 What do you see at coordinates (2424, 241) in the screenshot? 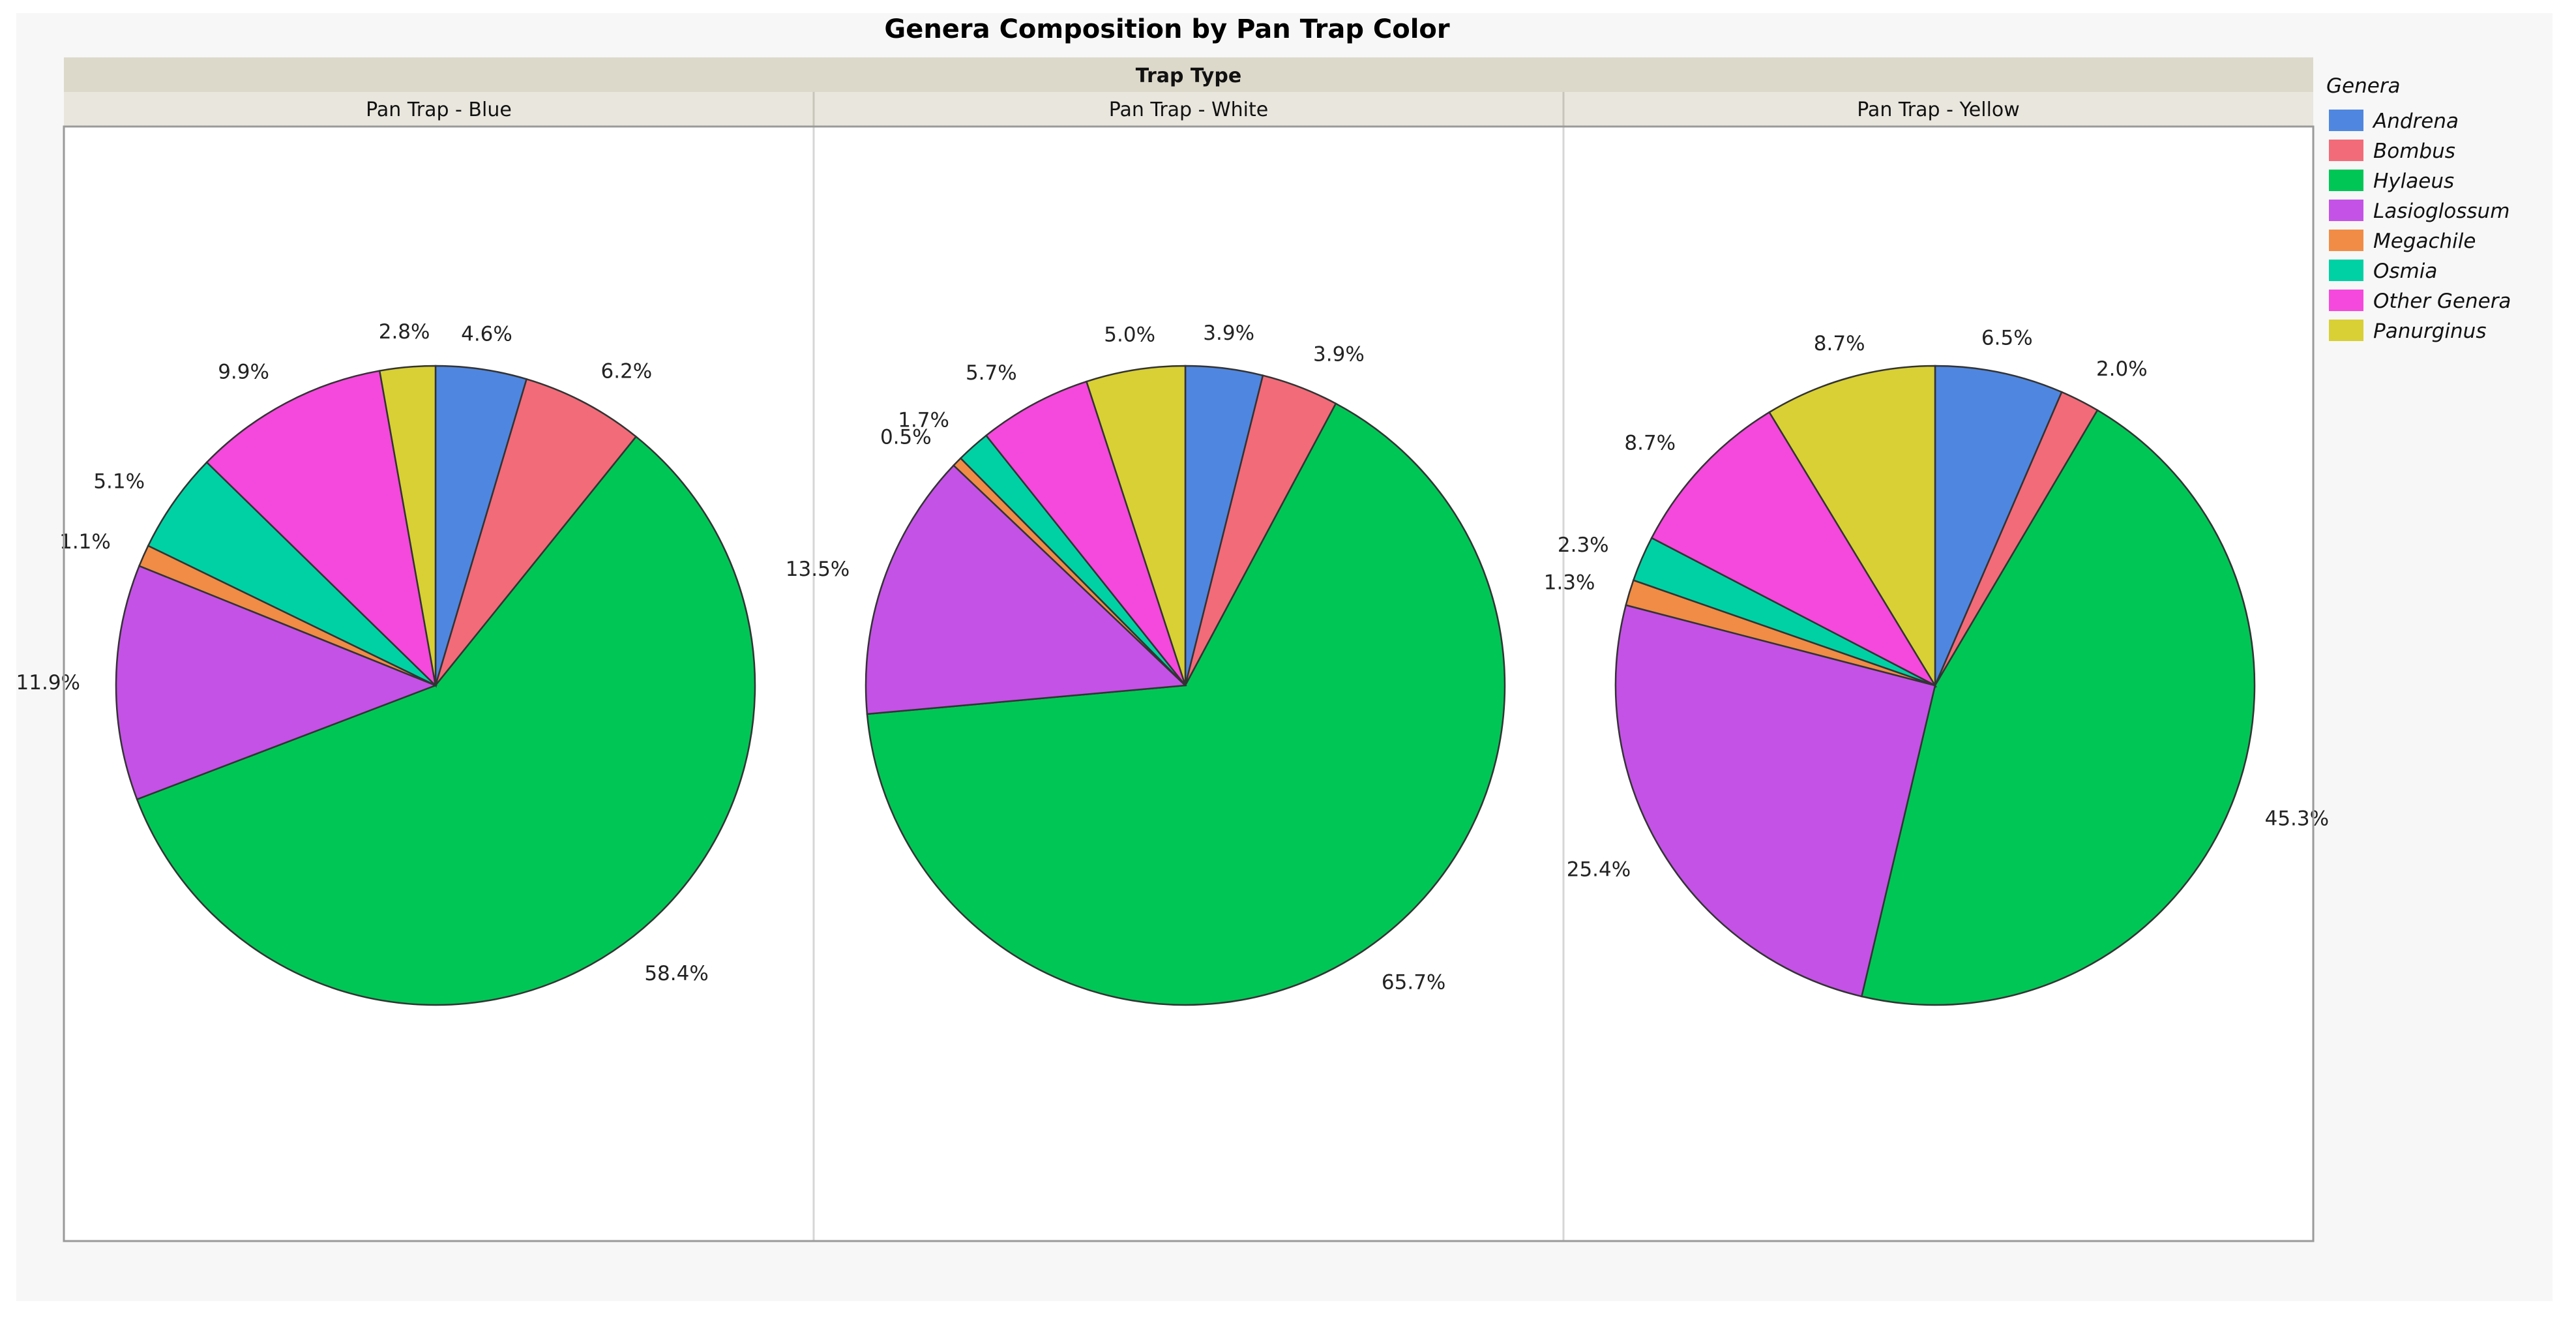
I see `legend-label: Megachile` at bounding box center [2424, 241].